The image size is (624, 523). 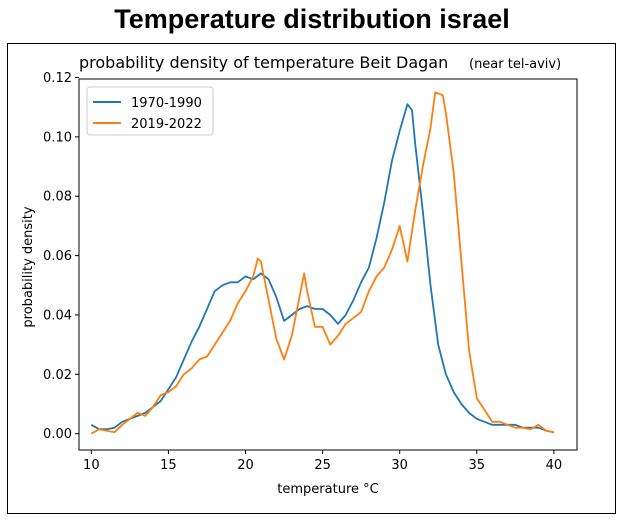 I want to click on y-tick-label: 0.02, so click(x=57, y=375).